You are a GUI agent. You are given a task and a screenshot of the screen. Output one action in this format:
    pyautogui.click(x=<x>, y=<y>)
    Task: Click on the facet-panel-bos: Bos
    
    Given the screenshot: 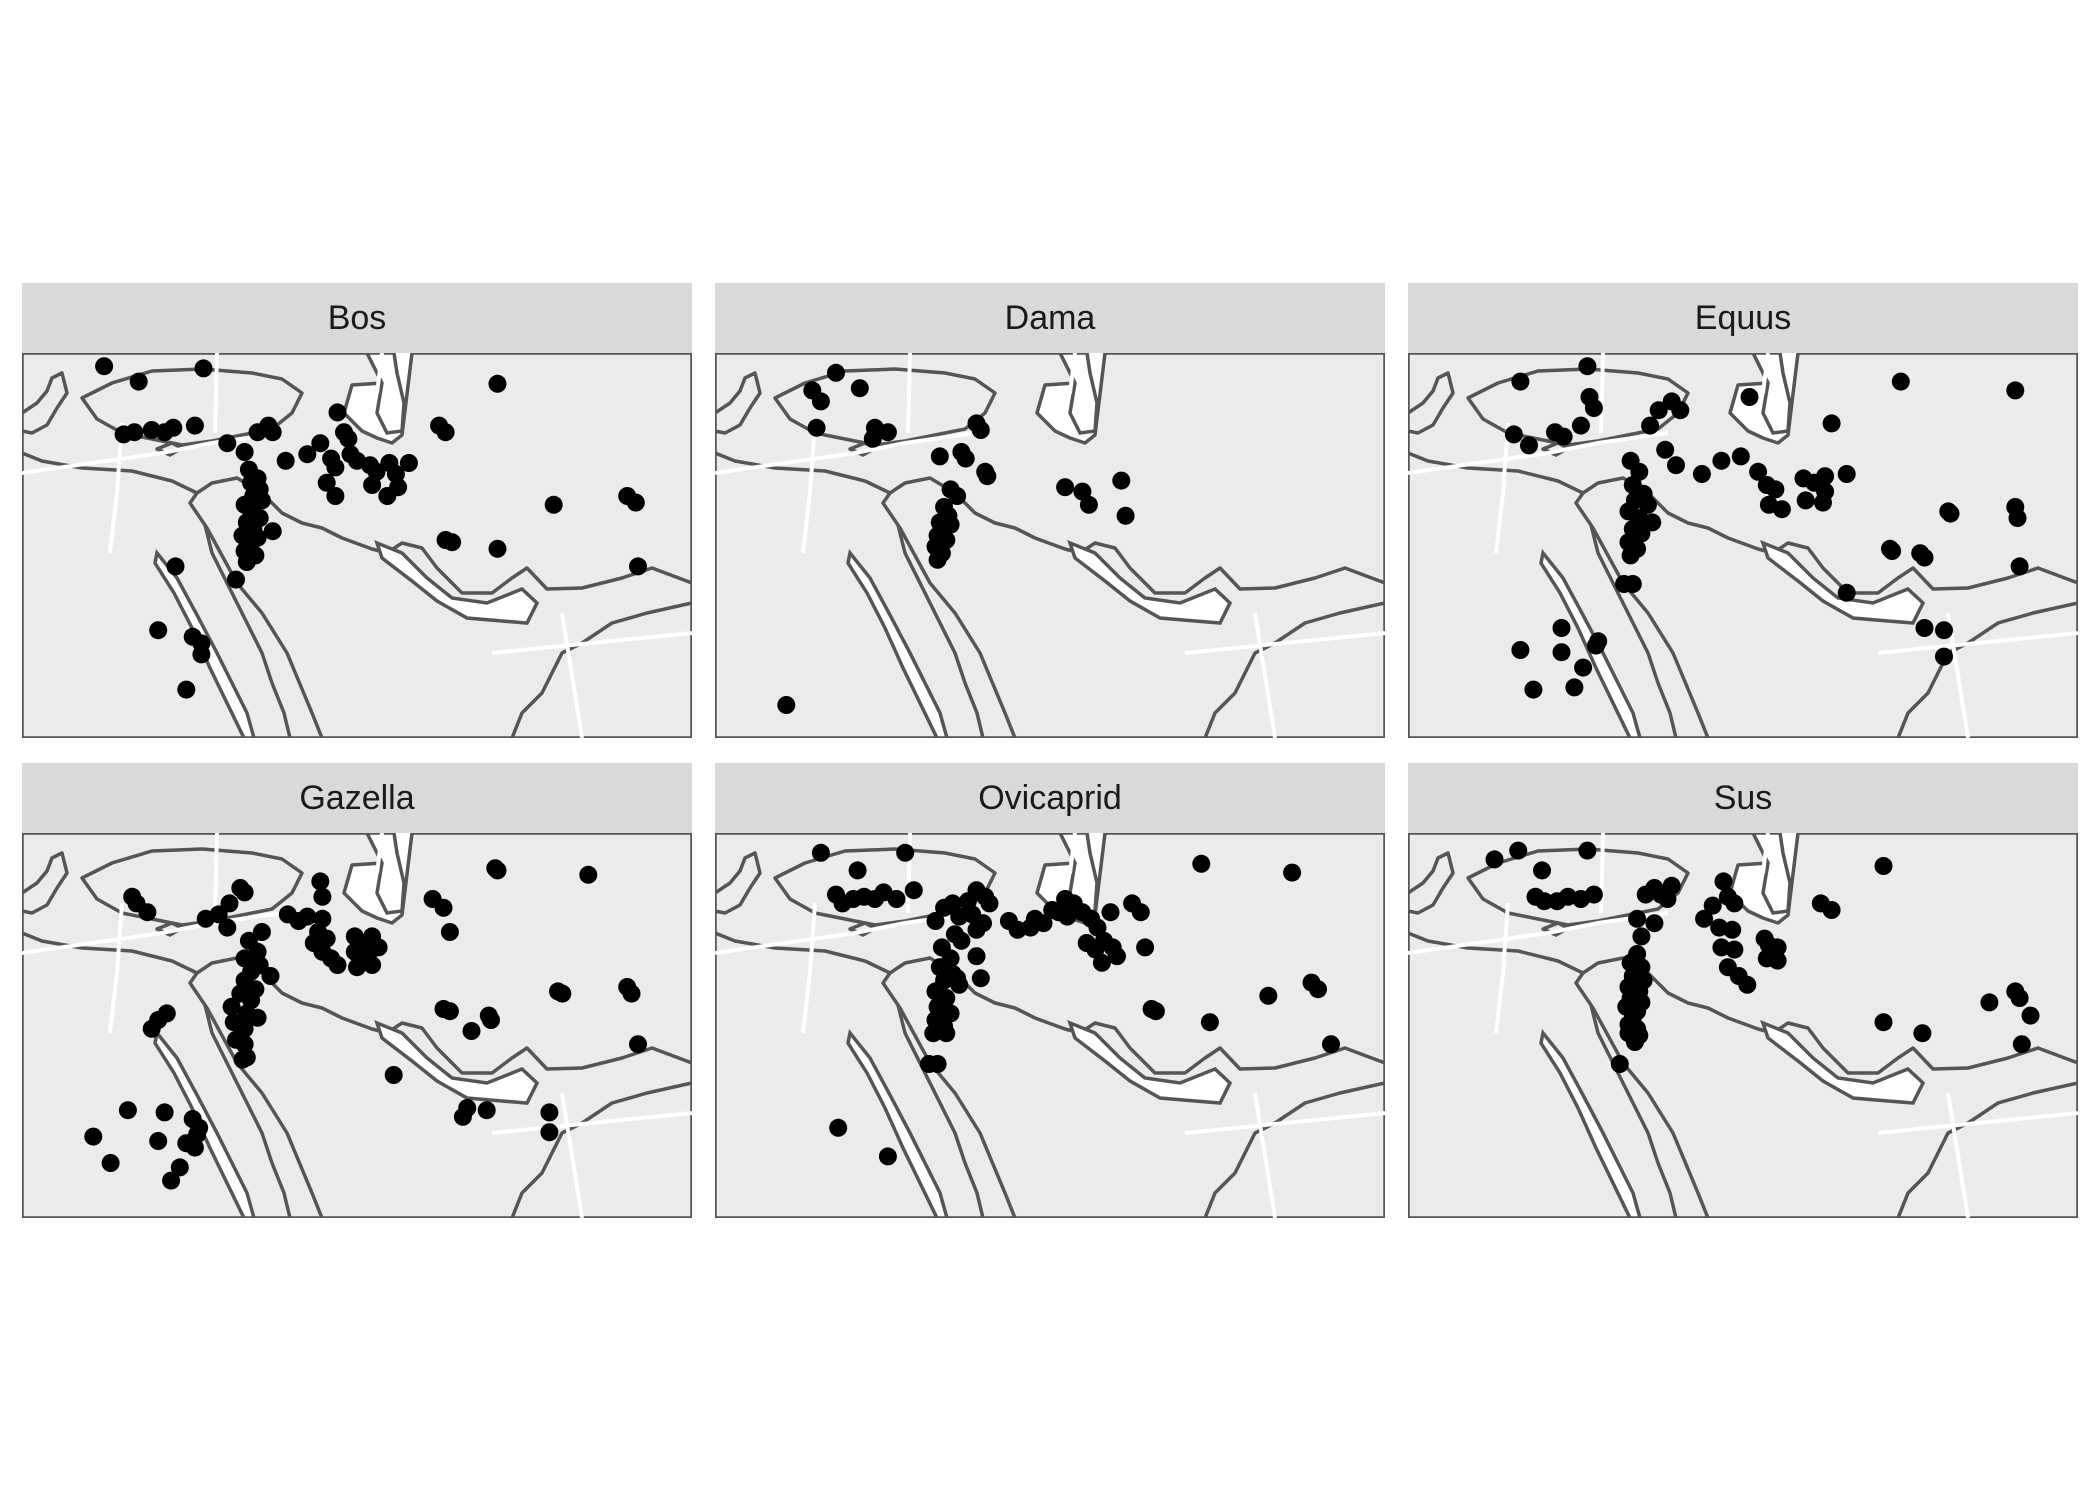 What is the action you would take?
    pyautogui.click(x=357, y=517)
    